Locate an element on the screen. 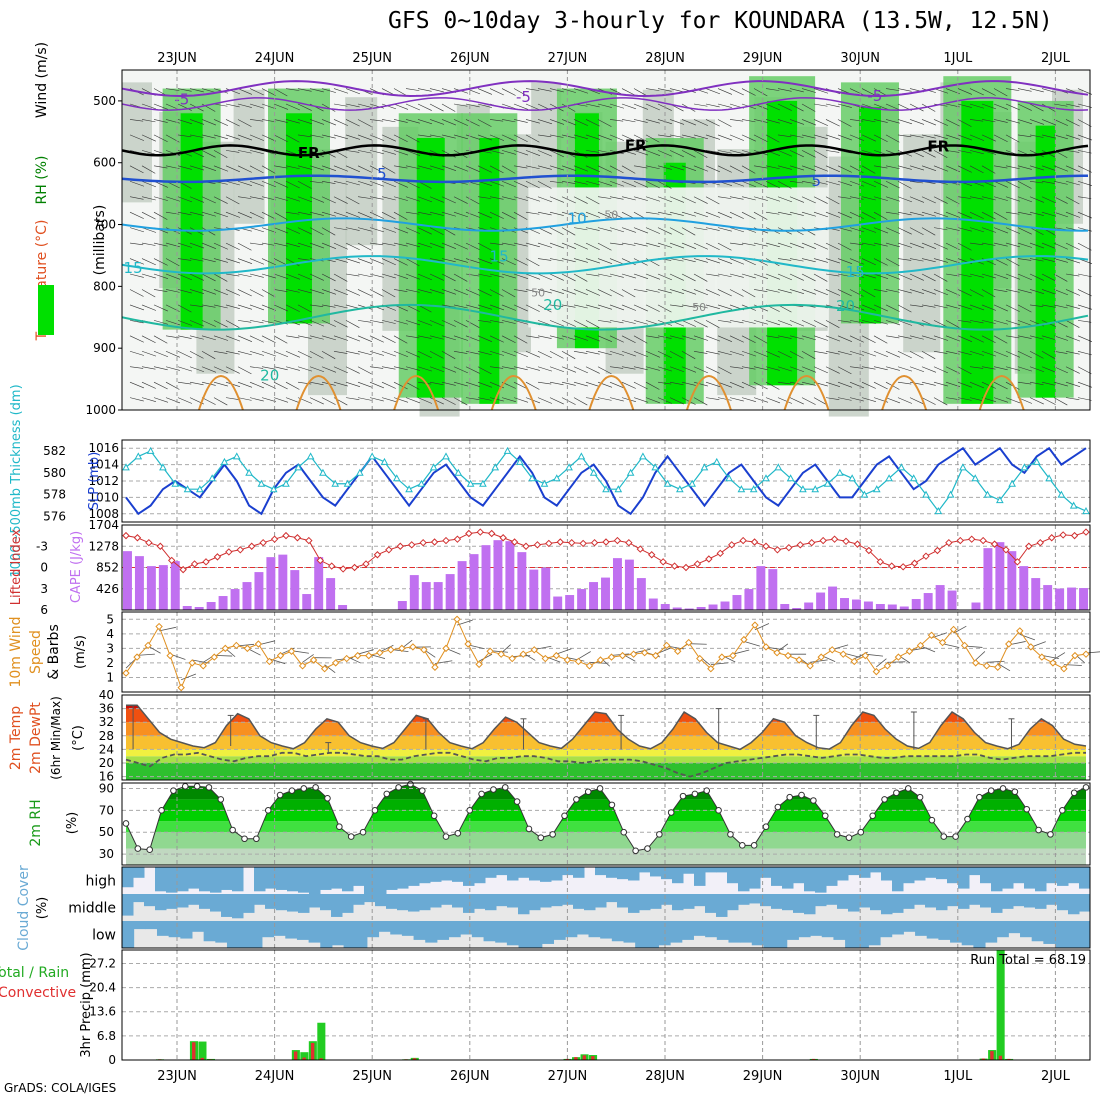 Image resolution: width=1100 pixels, height=1100 pixels. rh-tick-label: 30 is located at coordinates (106, 854).